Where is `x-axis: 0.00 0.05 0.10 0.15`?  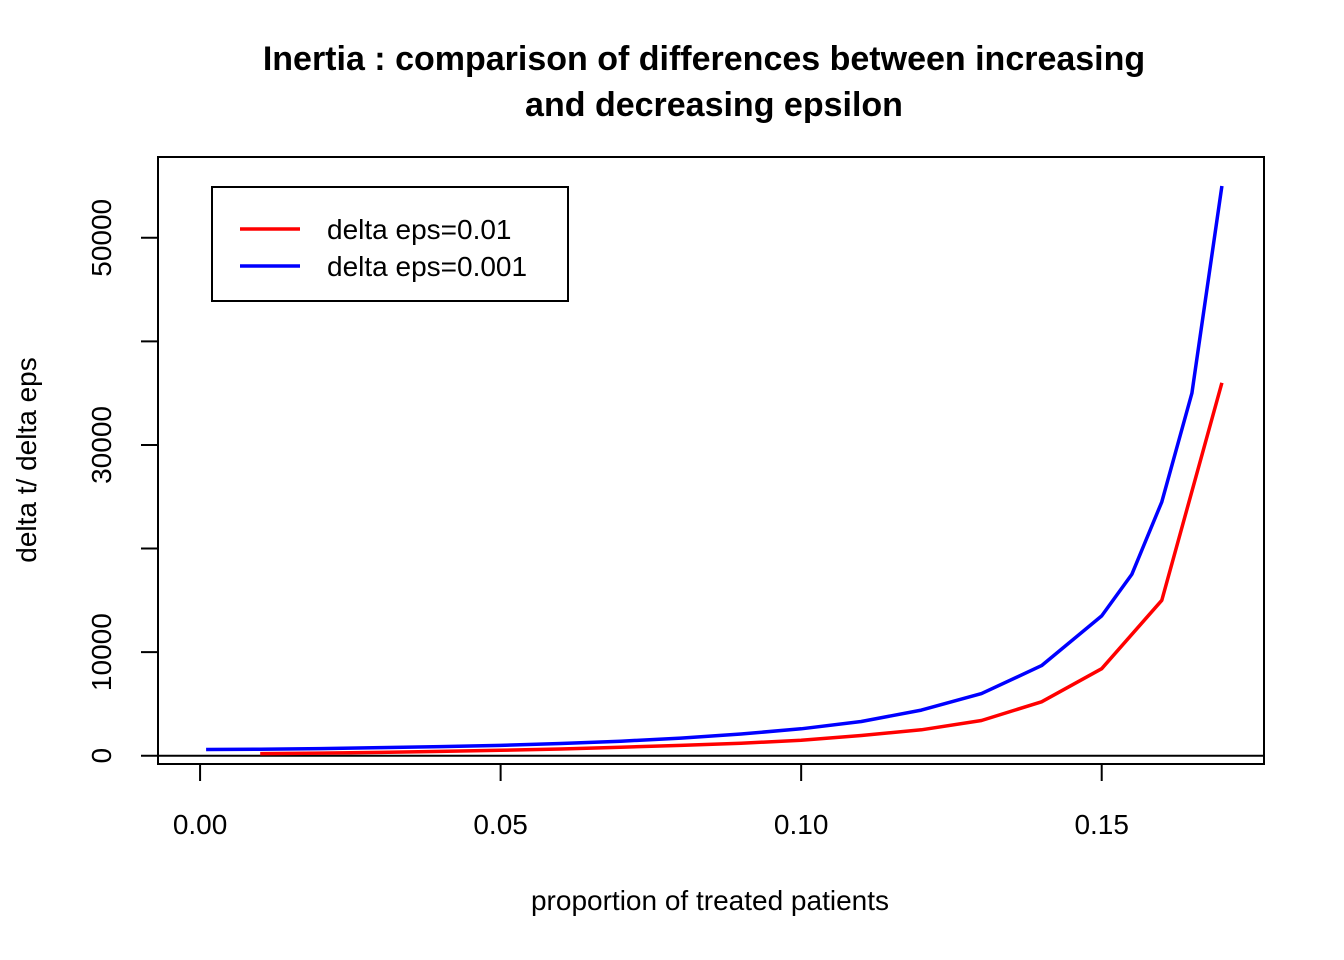
x-axis: 0.00 0.05 0.10 0.15 is located at coordinates (651, 801).